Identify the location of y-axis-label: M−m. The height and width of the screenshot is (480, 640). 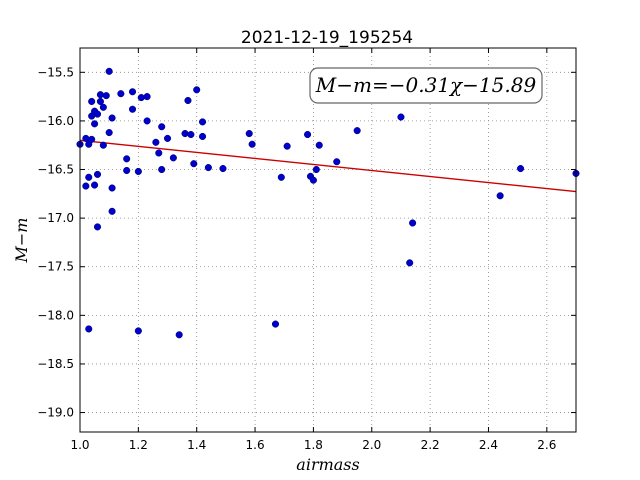
(21, 241).